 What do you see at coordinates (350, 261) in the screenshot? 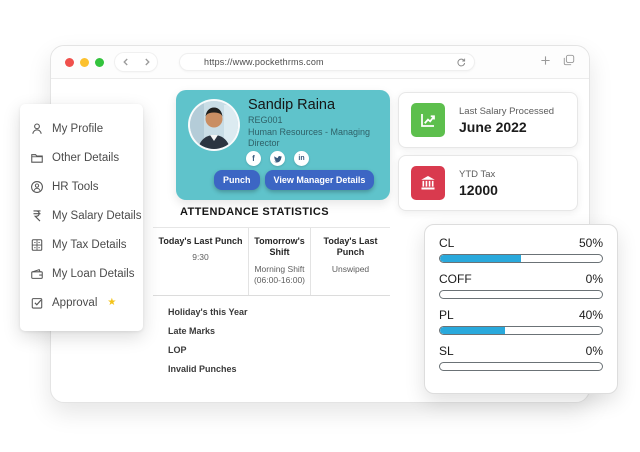
I see `attendance-col-today-punch-2: Today's Last Punch Unswiped` at bounding box center [350, 261].